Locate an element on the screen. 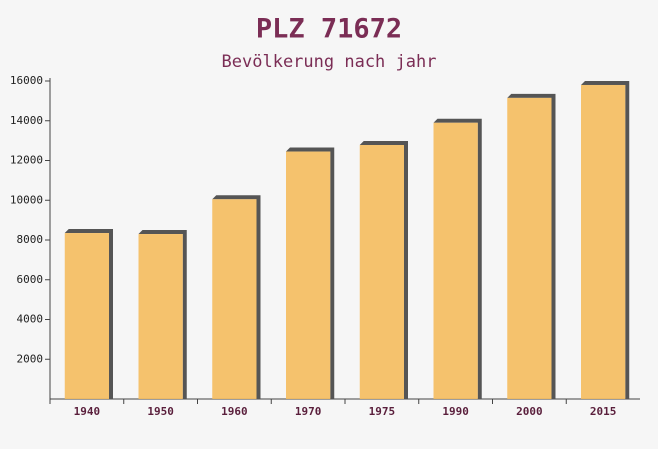 This screenshot has height=449, width=658. y-tick-label: 2000 is located at coordinates (30, 358).